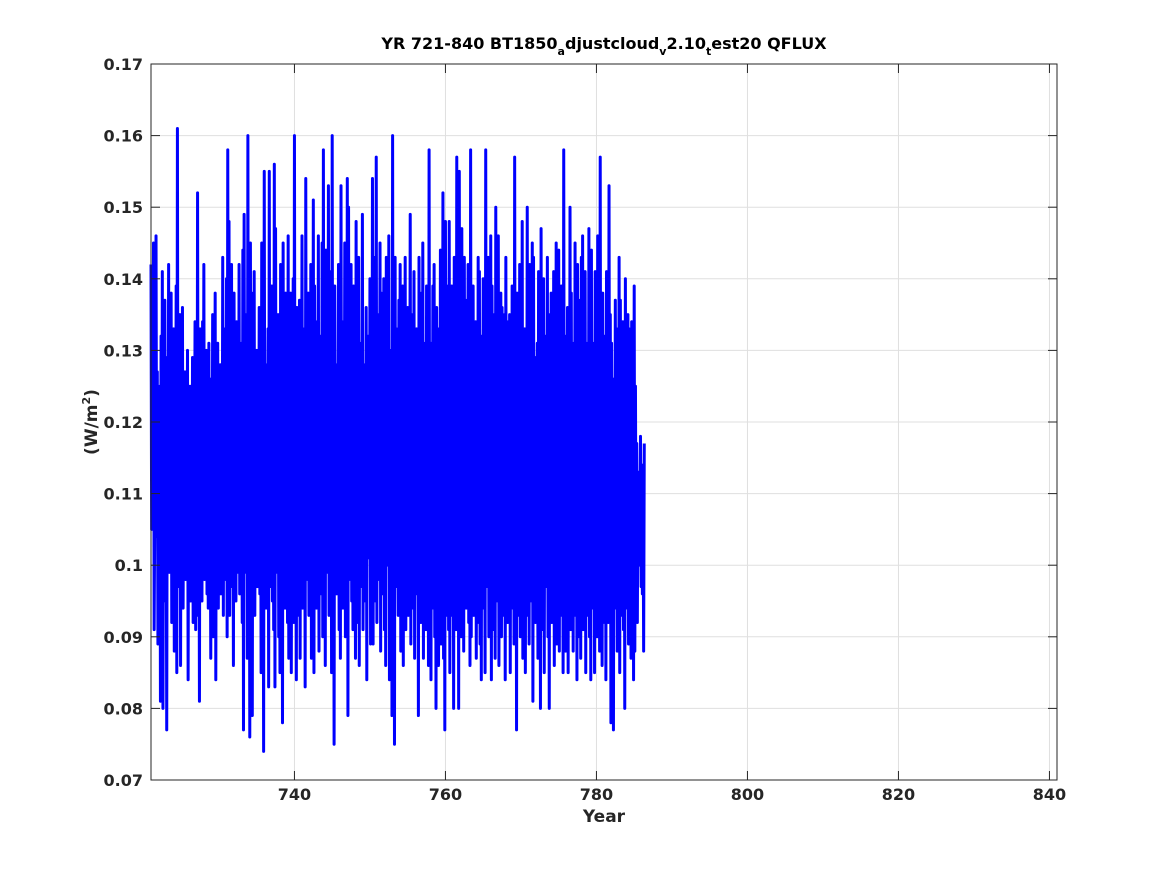  I want to click on y-tick-label: 0.07, so click(123, 780).